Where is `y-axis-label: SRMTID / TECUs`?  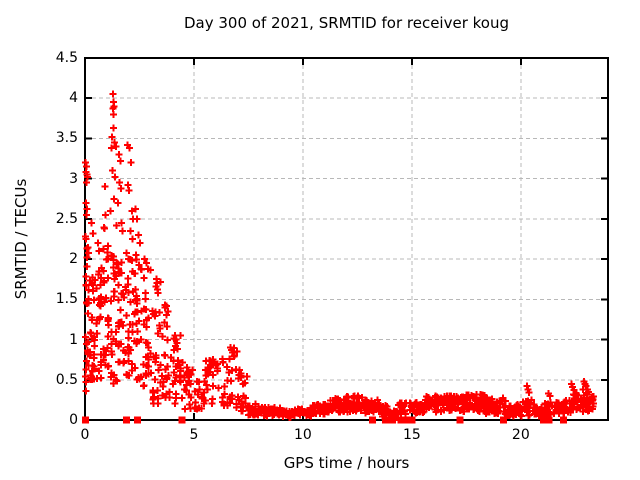 y-axis-label: SRMTID / TECUs is located at coordinates (21, 239).